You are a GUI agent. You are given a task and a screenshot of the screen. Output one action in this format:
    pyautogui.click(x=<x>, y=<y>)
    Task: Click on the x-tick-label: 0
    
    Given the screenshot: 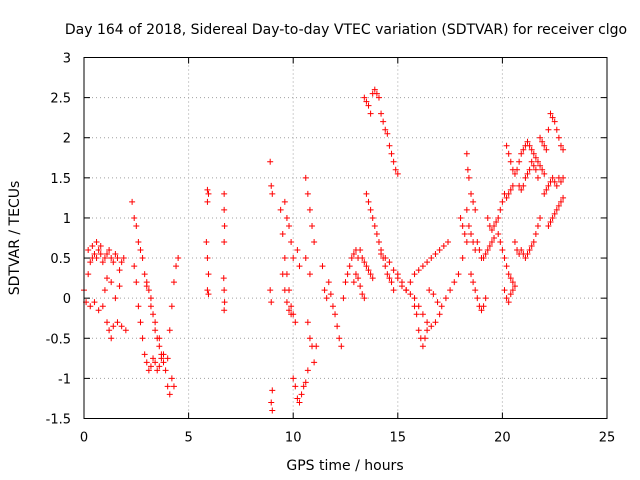 What is the action you would take?
    pyautogui.click(x=84, y=438)
    